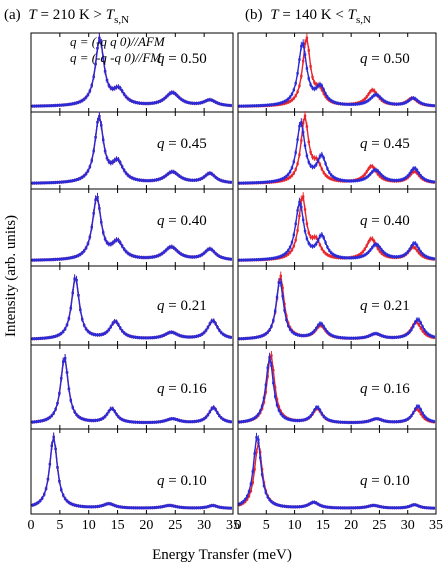 Image resolution: width=447 pixels, height=569 pixels. Describe the element at coordinates (132, 227) in the screenshot. I see `panel-a-q0.4: q = 0.40` at that location.